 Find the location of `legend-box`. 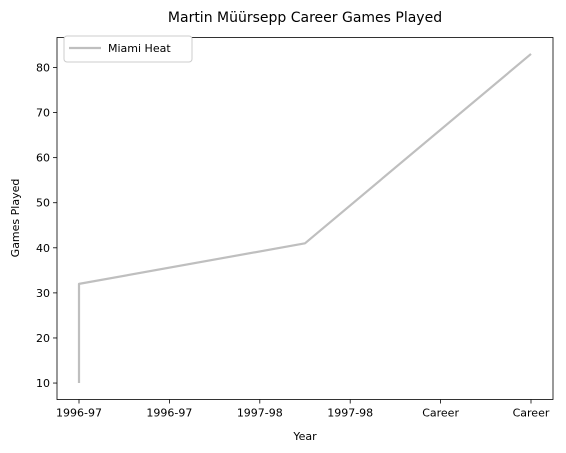

legend-box is located at coordinates (128, 49).